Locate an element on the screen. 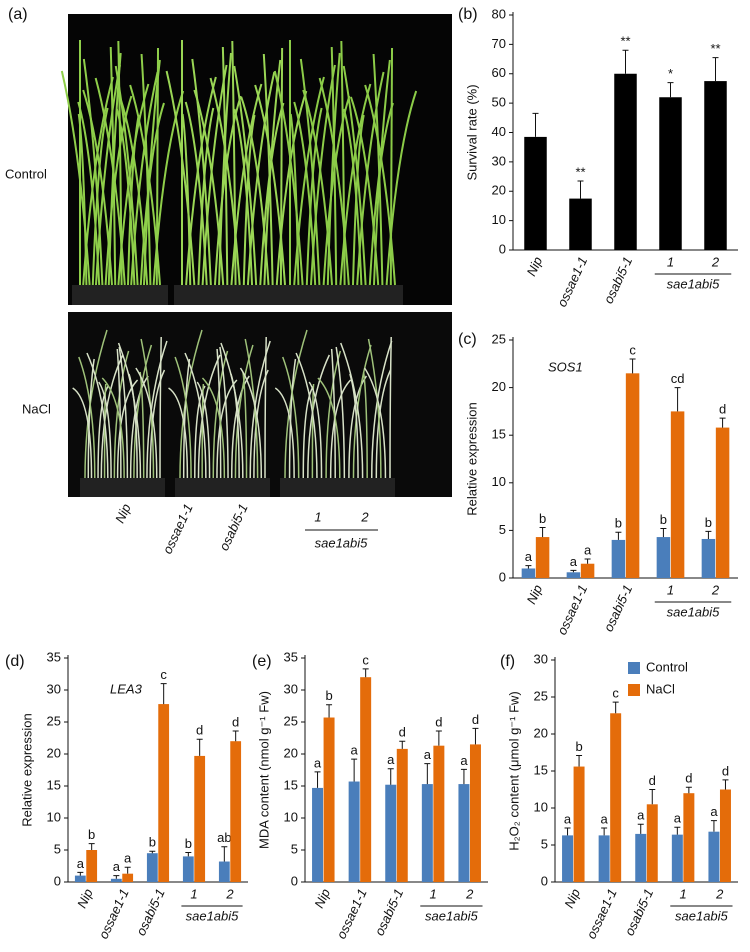 This screenshot has height=952, width=750. legend-swatch is located at coordinates (634, 690).